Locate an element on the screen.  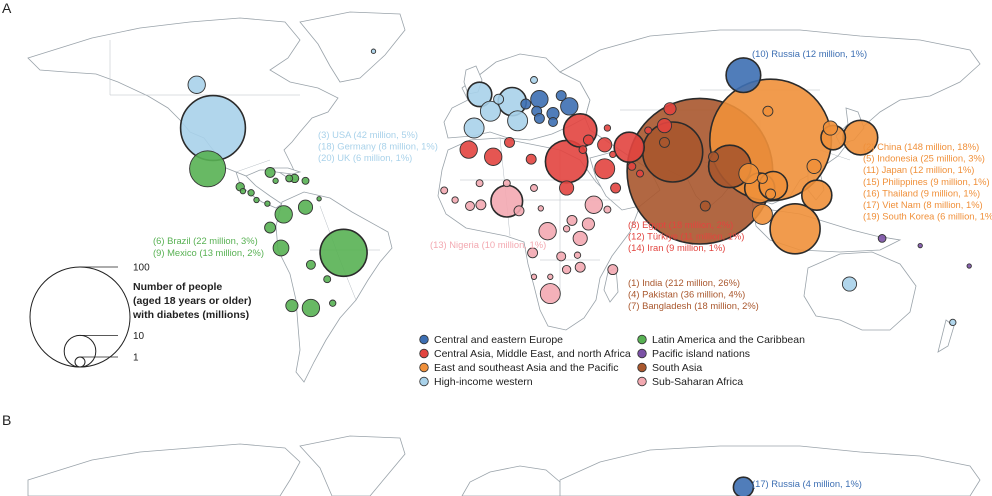
annotation-hiw-line: (20) UK (6 million, 1%) is located at coordinates (365, 157).